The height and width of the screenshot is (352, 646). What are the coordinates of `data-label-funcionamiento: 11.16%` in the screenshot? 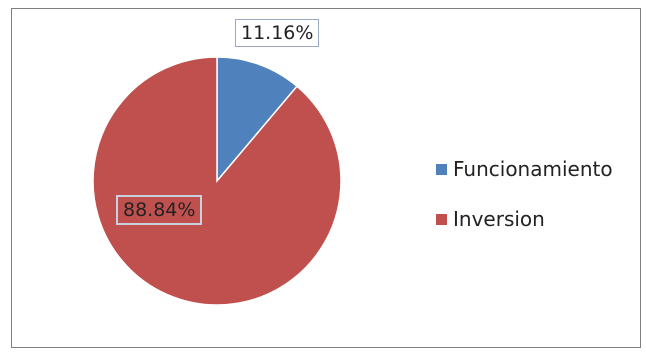 It's located at (277, 33).